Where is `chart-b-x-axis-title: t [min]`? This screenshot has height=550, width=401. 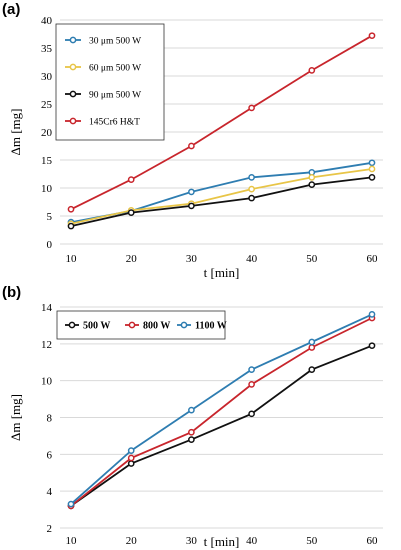 chart-b-x-axis-title: t [min] is located at coordinates (222, 541).